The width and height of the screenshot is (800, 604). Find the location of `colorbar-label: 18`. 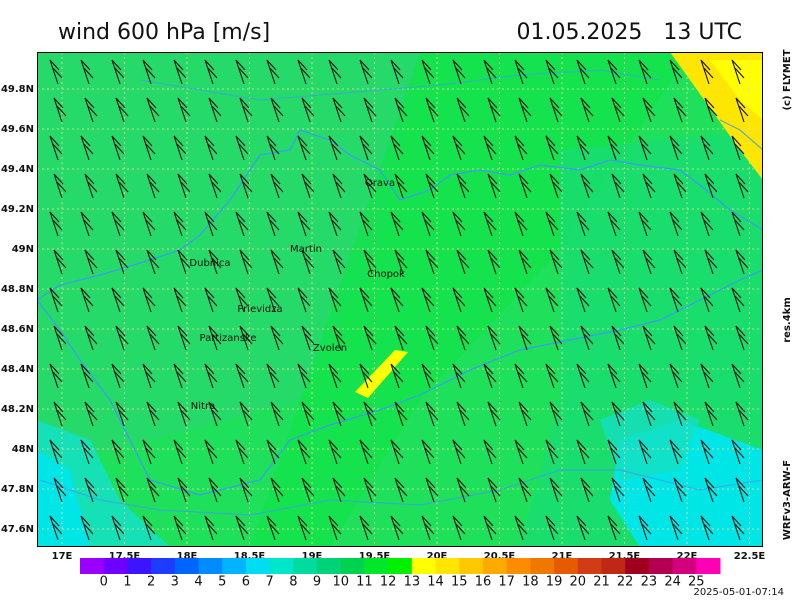

colorbar-label: 18 is located at coordinates (530, 582).